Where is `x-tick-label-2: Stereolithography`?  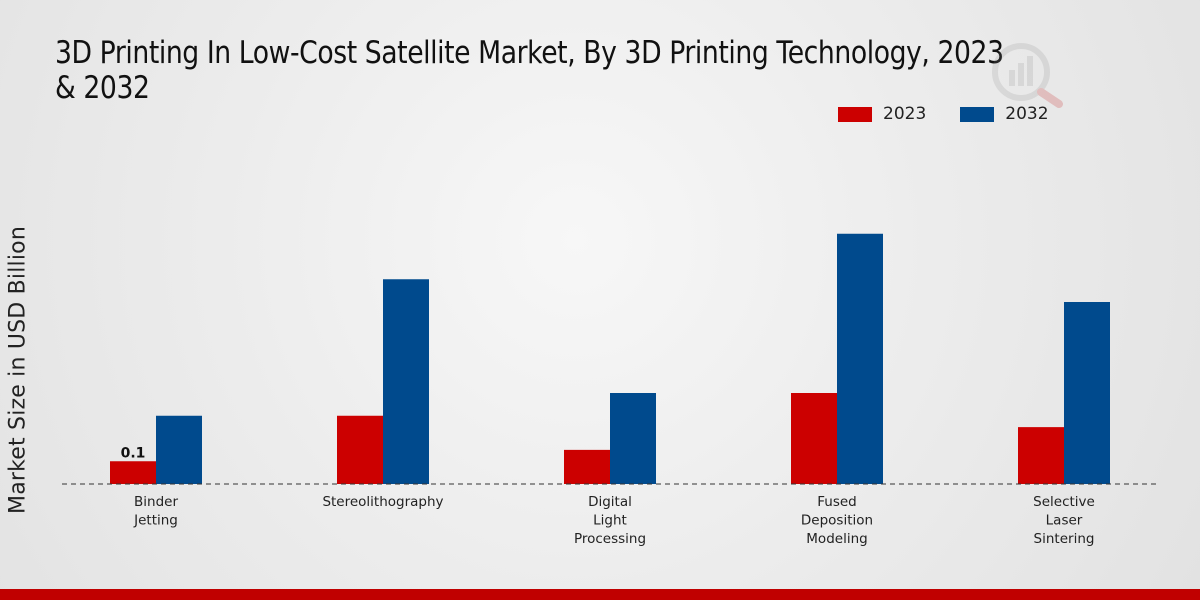
x-tick-label-2: Stereolithography is located at coordinates (382, 502).